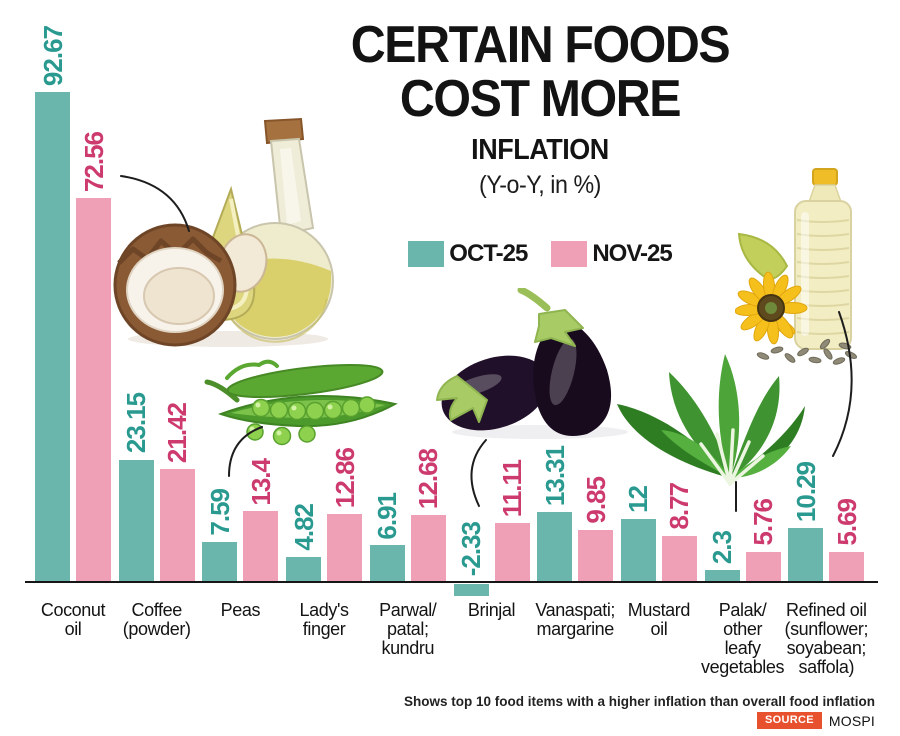  I want to click on page-title-line2: COST MORE, so click(540, 99).